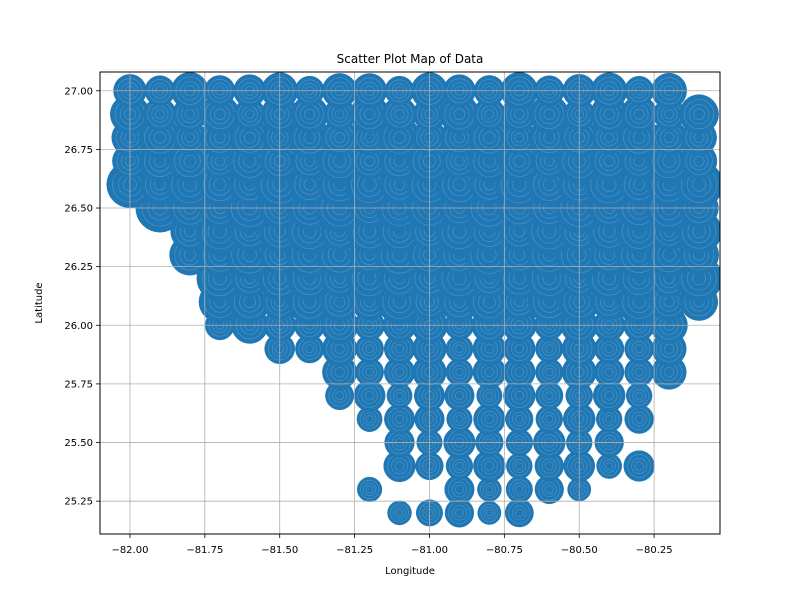 Image resolution: width=800 pixels, height=600 pixels. Describe the element at coordinates (78, 326) in the screenshot. I see `y-tick-label: 26.00` at that location.